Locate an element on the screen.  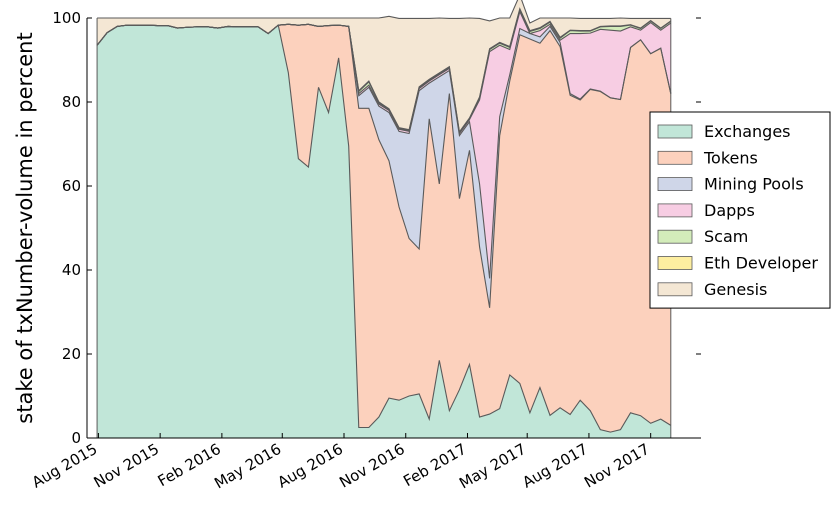
line-genesis is located at coordinates (384, 12).